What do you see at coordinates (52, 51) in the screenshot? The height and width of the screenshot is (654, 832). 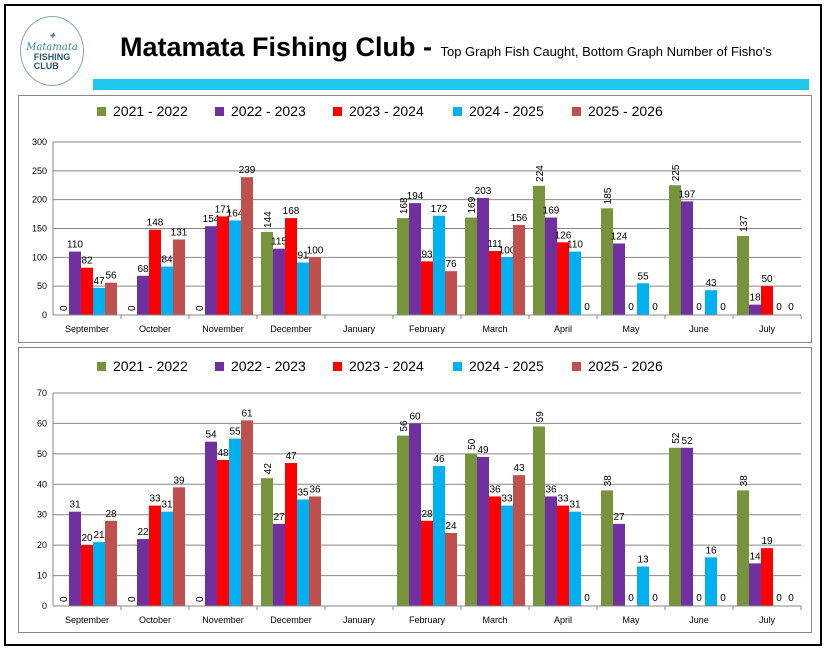 I see `club-logo: ✦ Matamata FISHING CLUB` at bounding box center [52, 51].